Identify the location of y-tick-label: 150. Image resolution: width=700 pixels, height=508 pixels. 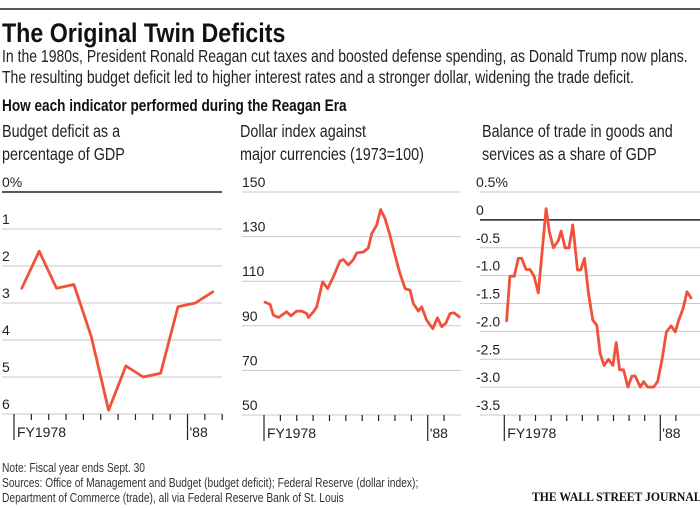
(254, 182).